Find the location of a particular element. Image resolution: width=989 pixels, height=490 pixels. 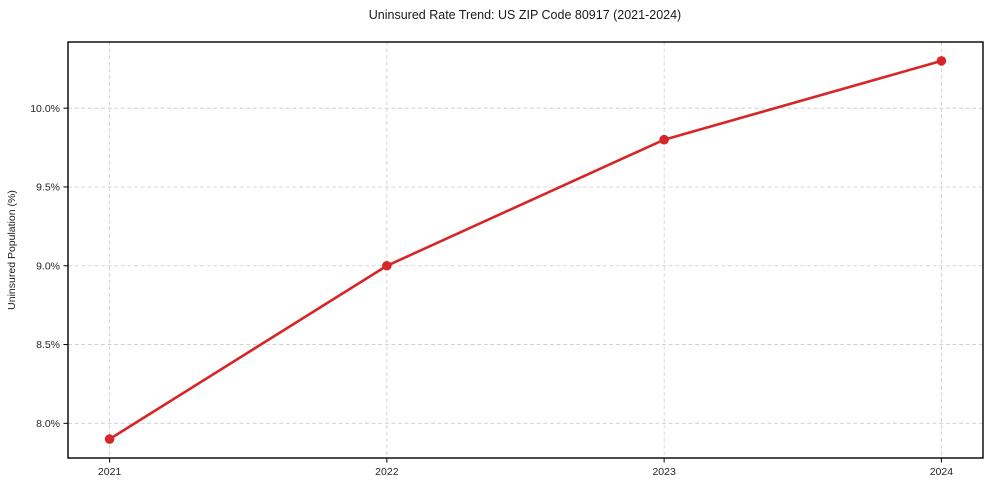

y-tick-label: 9.0% is located at coordinates (48, 266).